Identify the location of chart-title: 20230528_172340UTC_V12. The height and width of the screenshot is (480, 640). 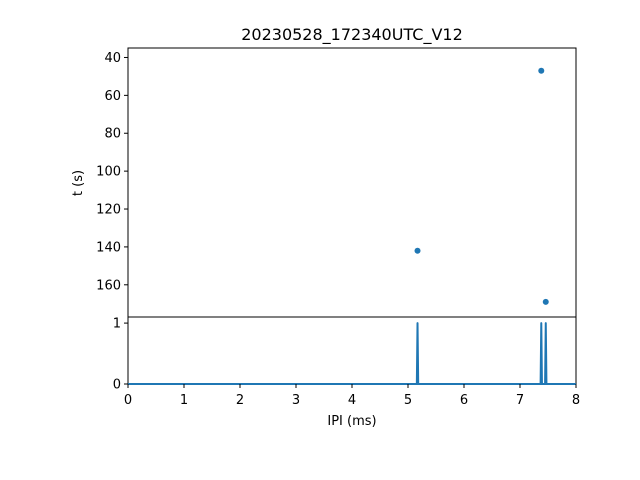
(352, 35).